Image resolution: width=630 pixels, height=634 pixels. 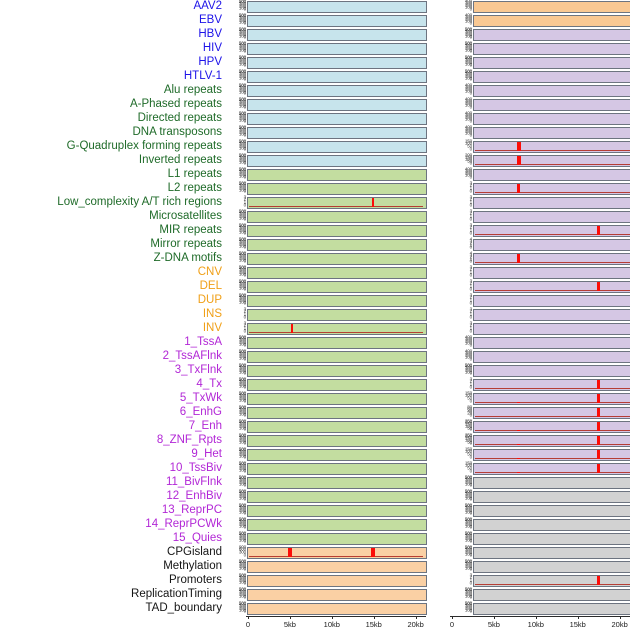 What do you see at coordinates (462, 342) in the screenshot?
I see `y-tick-labels-right: 400 300 200 100 0` at bounding box center [462, 342].